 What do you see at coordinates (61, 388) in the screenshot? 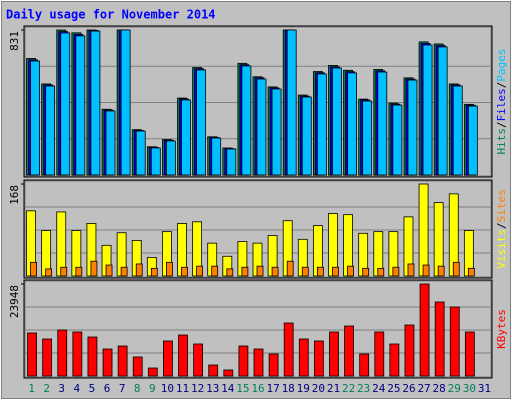
I see `x-tick-label: 3` at bounding box center [61, 388].